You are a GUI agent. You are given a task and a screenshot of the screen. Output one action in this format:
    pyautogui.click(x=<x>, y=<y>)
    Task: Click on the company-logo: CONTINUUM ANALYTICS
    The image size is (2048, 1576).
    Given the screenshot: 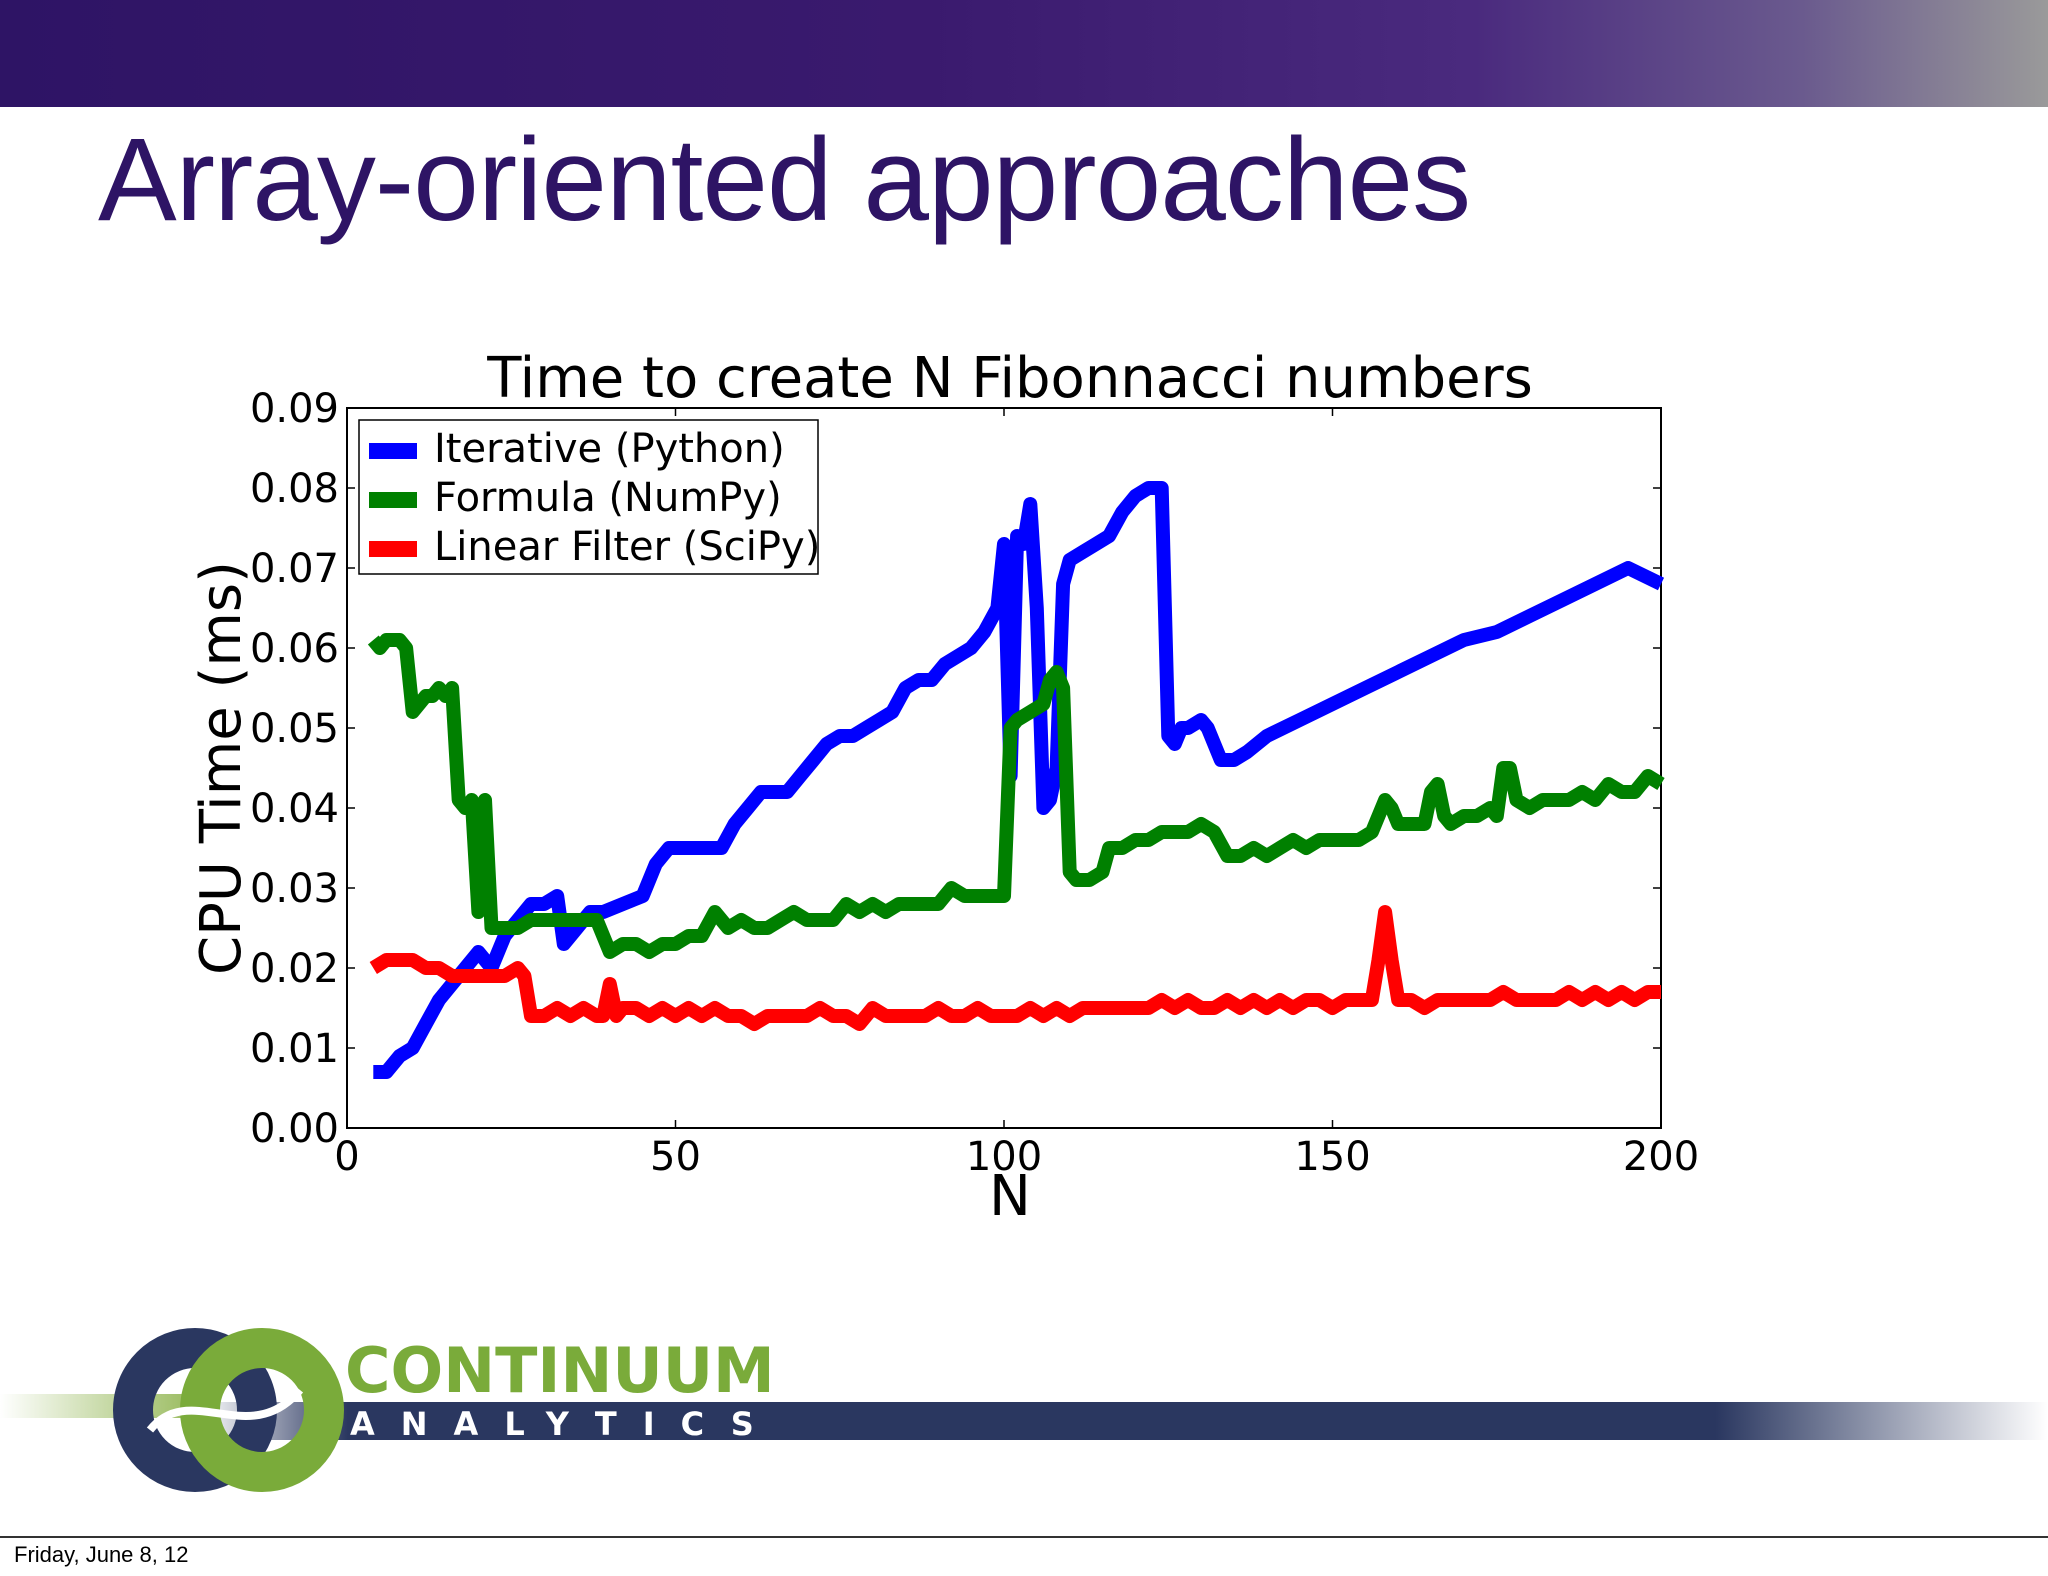 What is the action you would take?
    pyautogui.click(x=1024, y=1410)
    